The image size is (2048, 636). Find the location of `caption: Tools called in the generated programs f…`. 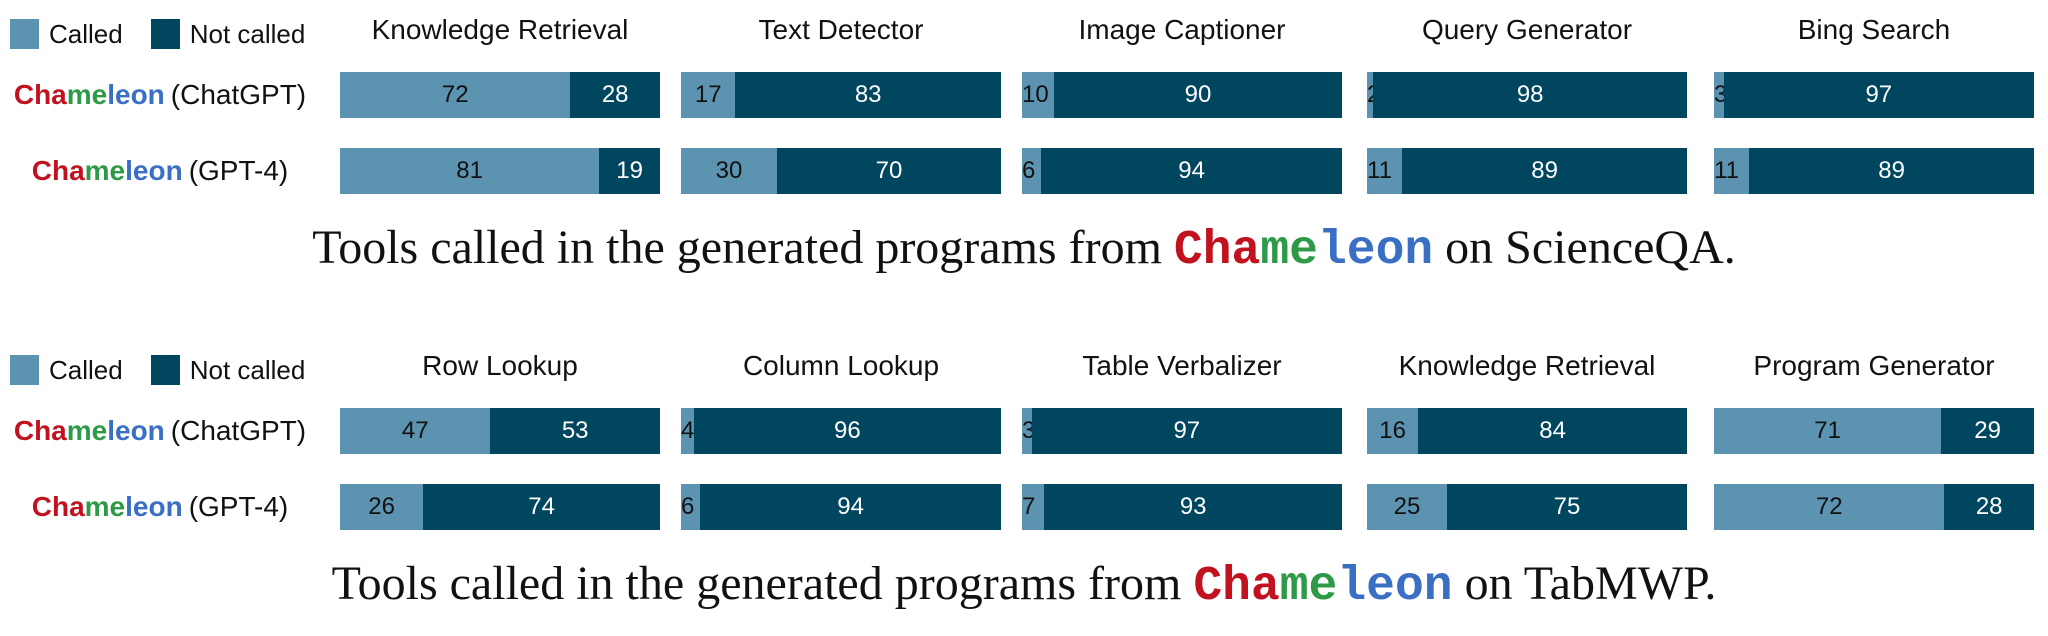

caption: Tools called in the generated programs f… is located at coordinates (1024, 249).